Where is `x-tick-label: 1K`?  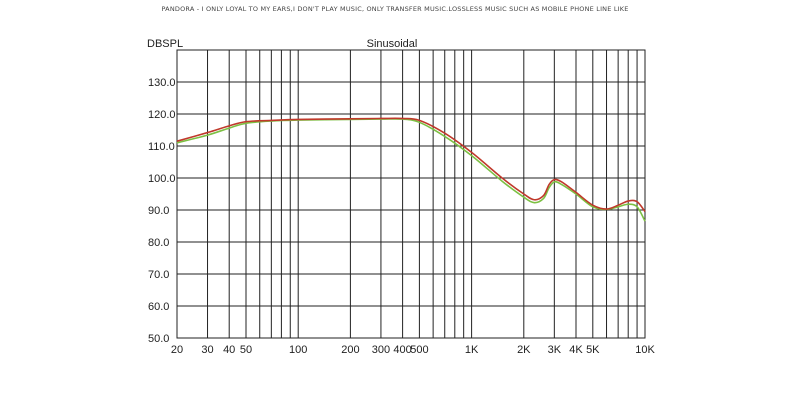 x-tick-label: 1K is located at coordinates (472, 350).